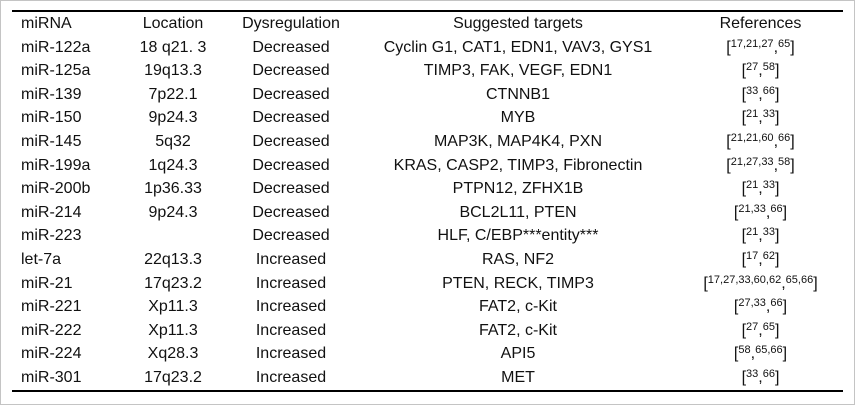 This screenshot has width=855, height=405. I want to click on location-cell: 22q13.3, so click(173, 259).